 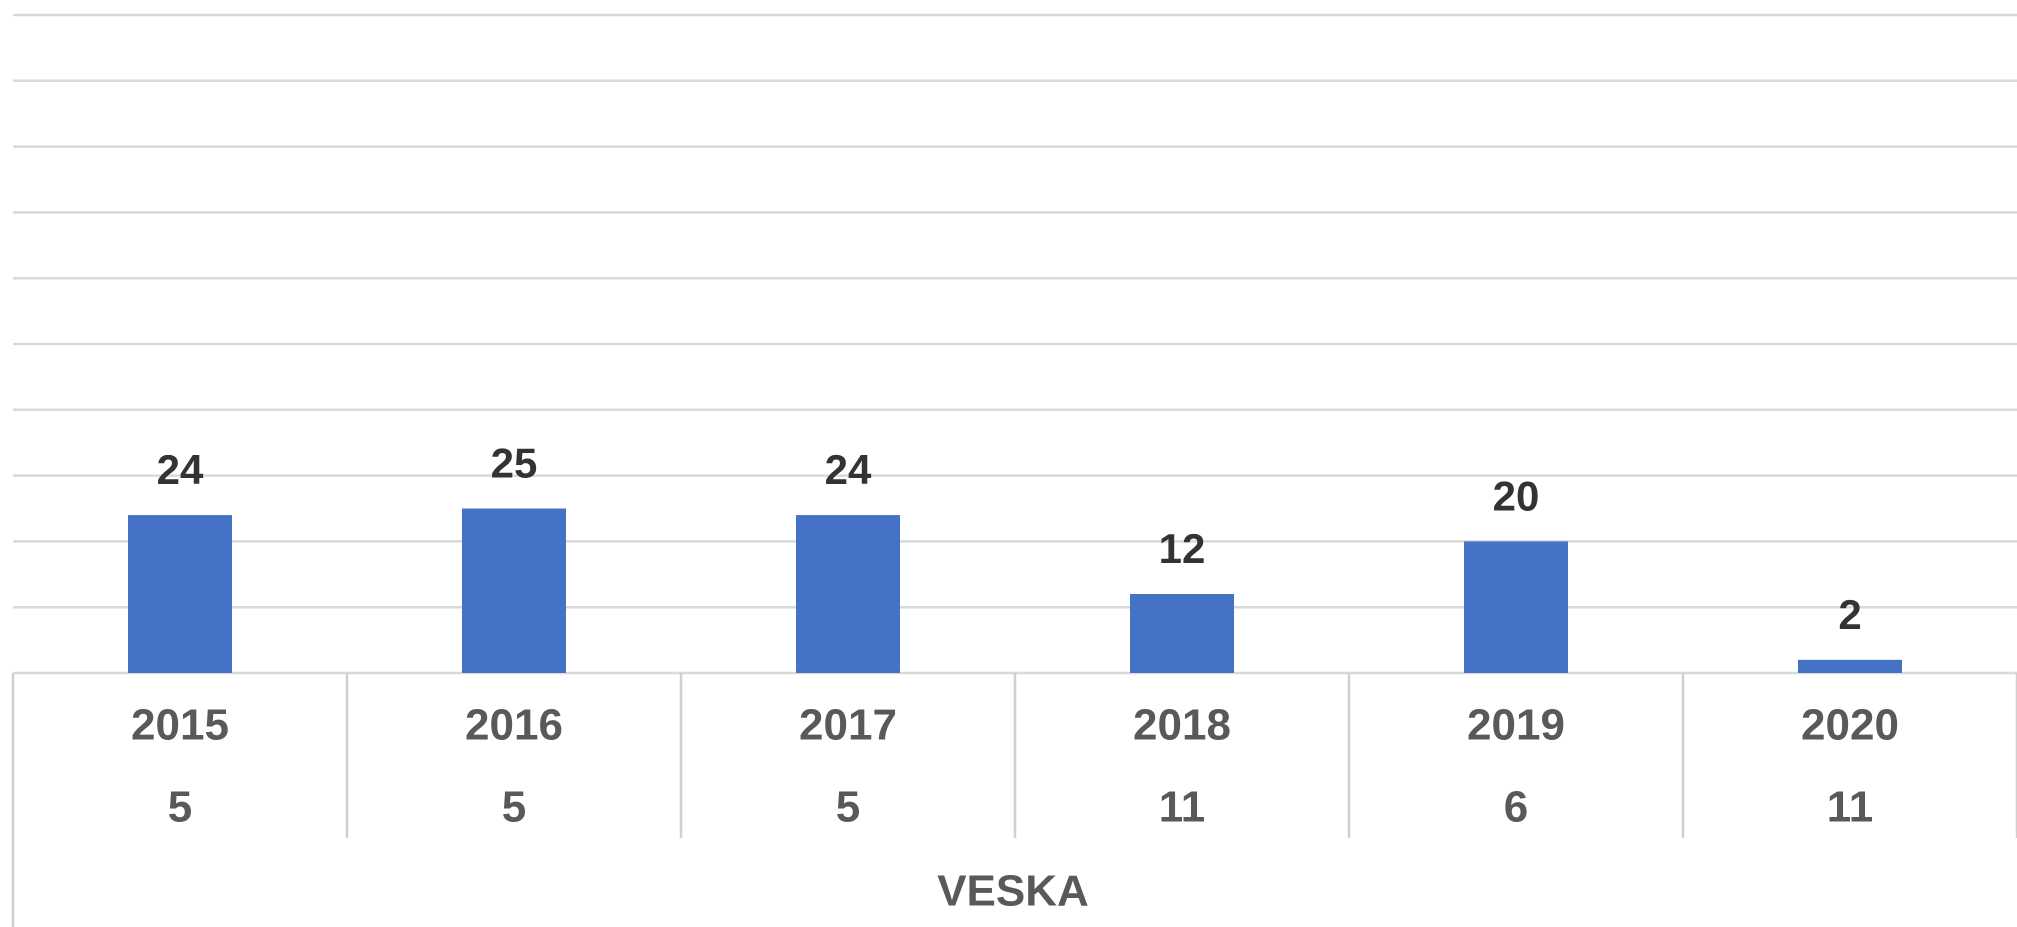 I want to click on x-tick-label: 2020, so click(x=1850, y=725).